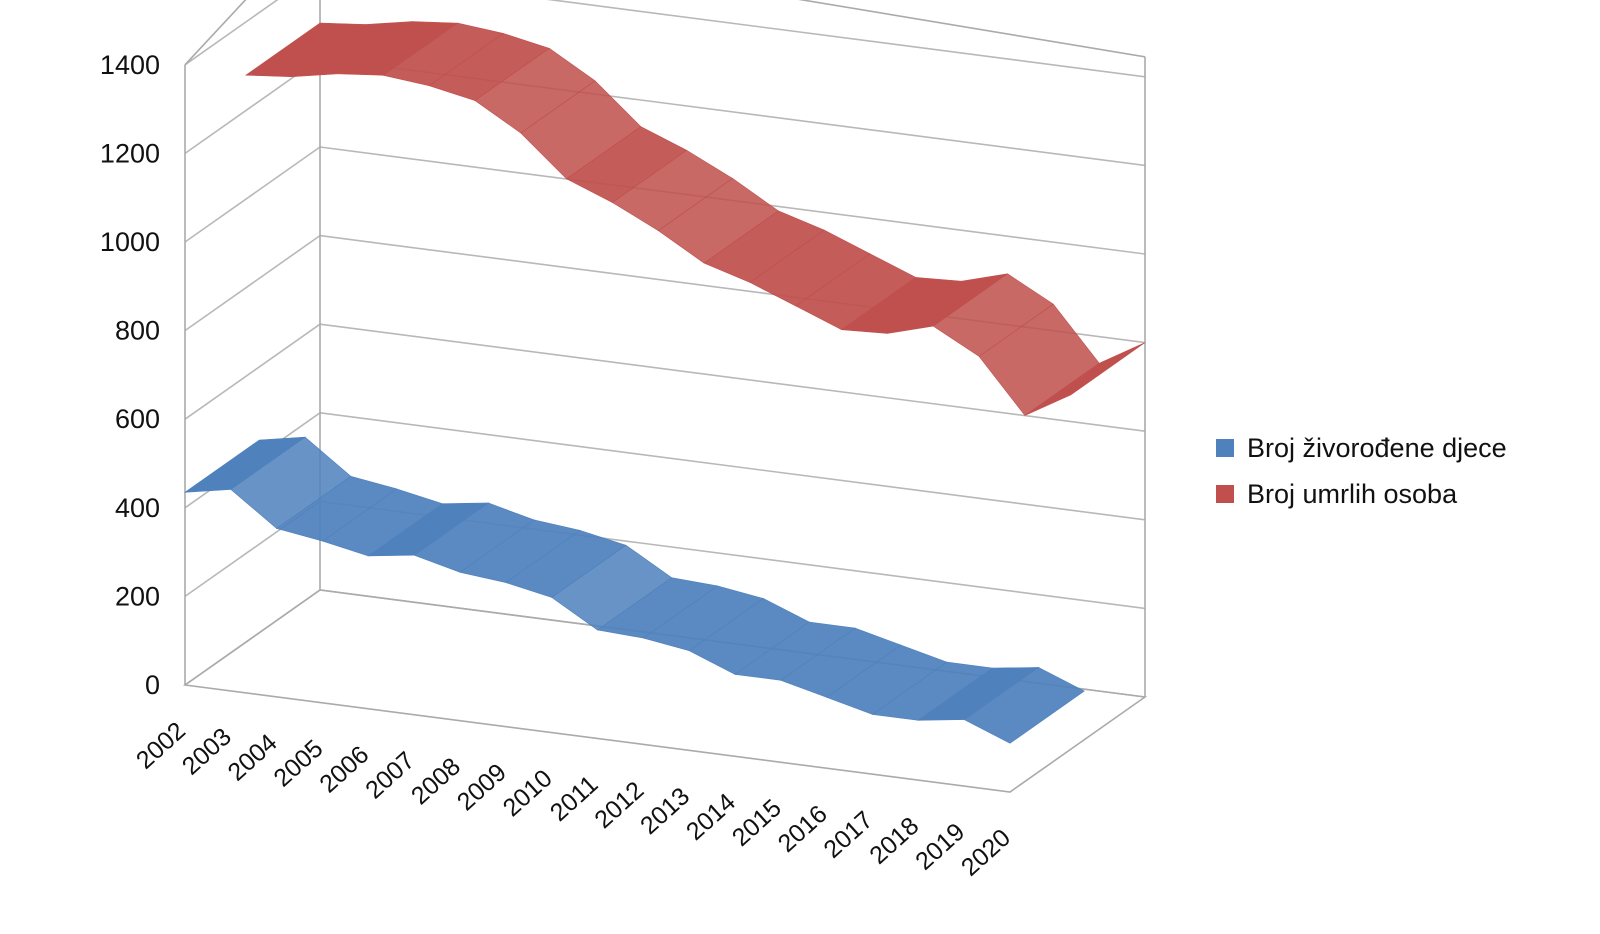 The width and height of the screenshot is (1600, 934). What do you see at coordinates (137, 508) in the screenshot?
I see `y-tick-label-2: 400` at bounding box center [137, 508].